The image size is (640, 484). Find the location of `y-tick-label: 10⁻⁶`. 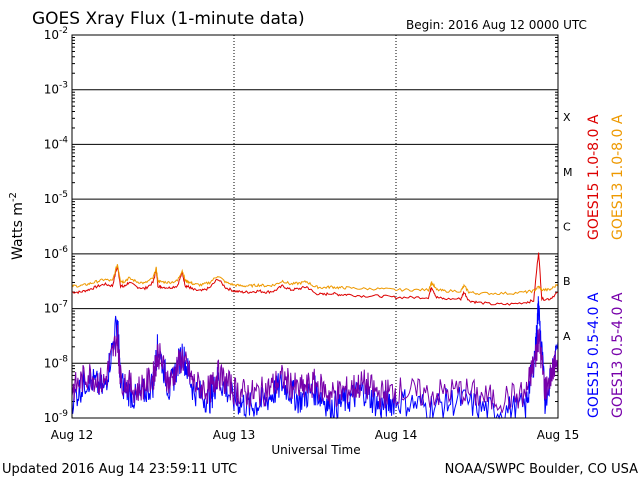

y-tick-label: 10⁻⁶ is located at coordinates (56, 253).